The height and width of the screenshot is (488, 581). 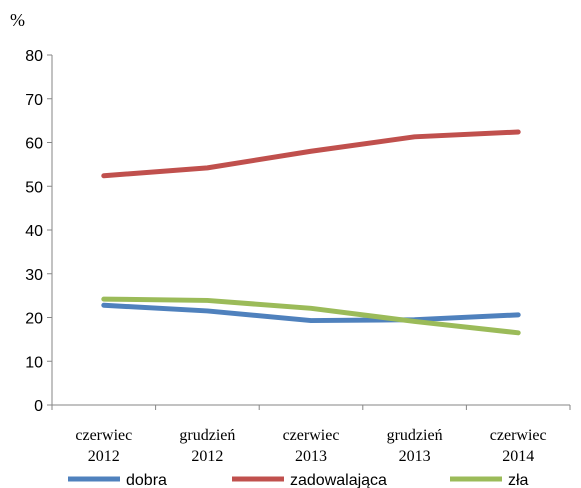 What do you see at coordinates (311, 446) in the screenshot?
I see `x-tick-label: czerwiec 2013` at bounding box center [311, 446].